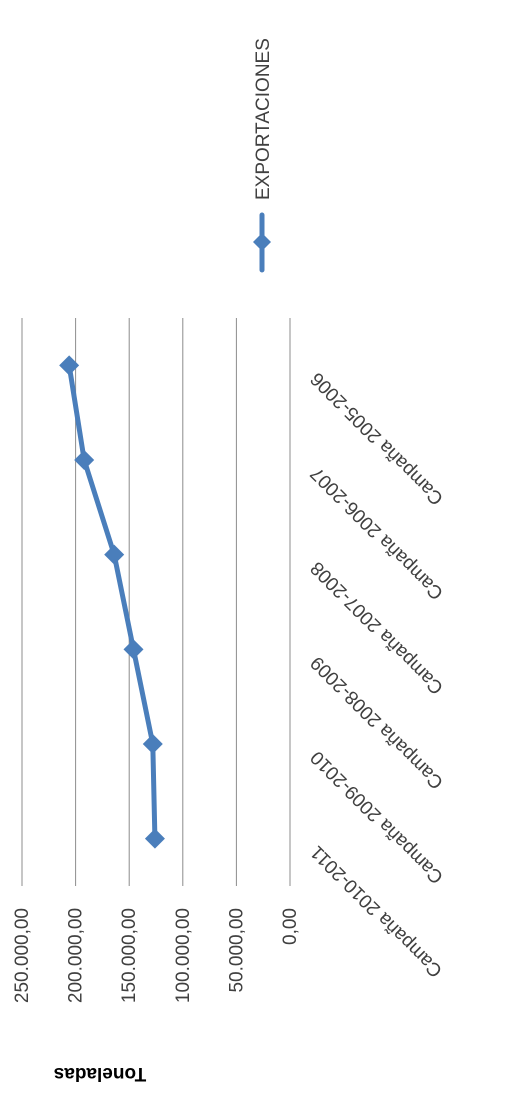 This screenshot has width=508, height=1104. I want to click on y-tick-label: 200.000,00, so click(76, 955).